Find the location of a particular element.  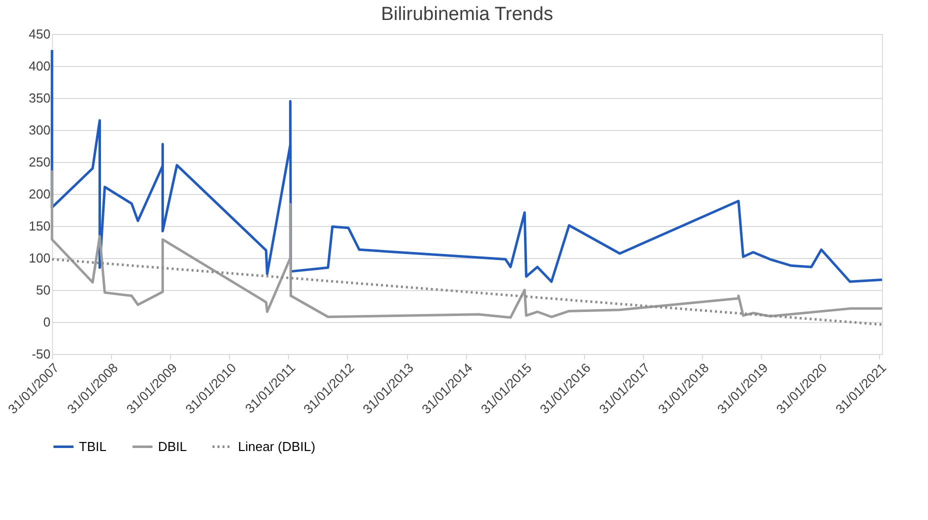

y-tick-label: -50 is located at coordinates (41, 354).